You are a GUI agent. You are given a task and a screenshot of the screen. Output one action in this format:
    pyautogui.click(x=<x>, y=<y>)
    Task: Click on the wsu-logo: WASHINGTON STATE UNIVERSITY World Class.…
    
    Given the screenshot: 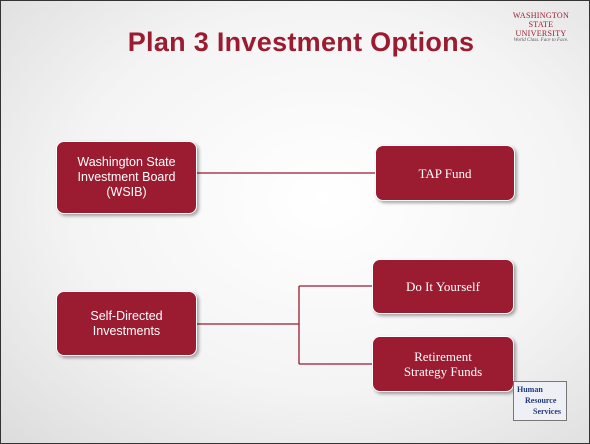 What is the action you would take?
    pyautogui.click(x=541, y=27)
    